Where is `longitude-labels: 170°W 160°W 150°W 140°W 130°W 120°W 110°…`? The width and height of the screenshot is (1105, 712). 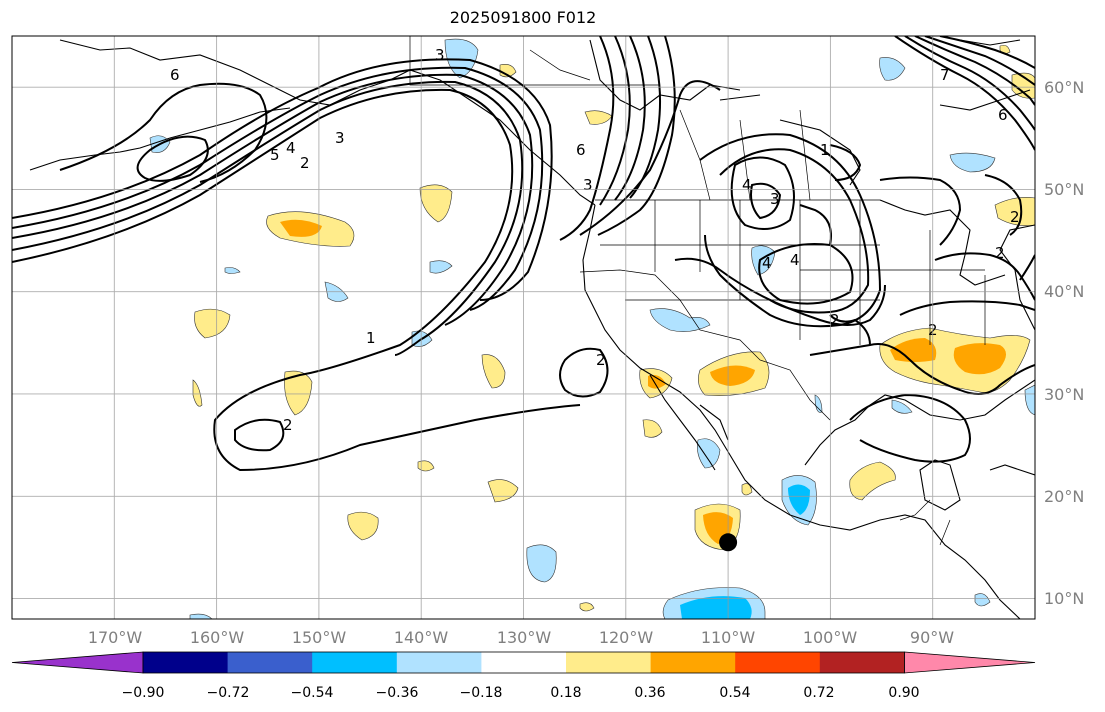
longitude-labels: 170°W 160°W 150°W 140°W 130°W 120°W 110°… is located at coordinates (521, 637).